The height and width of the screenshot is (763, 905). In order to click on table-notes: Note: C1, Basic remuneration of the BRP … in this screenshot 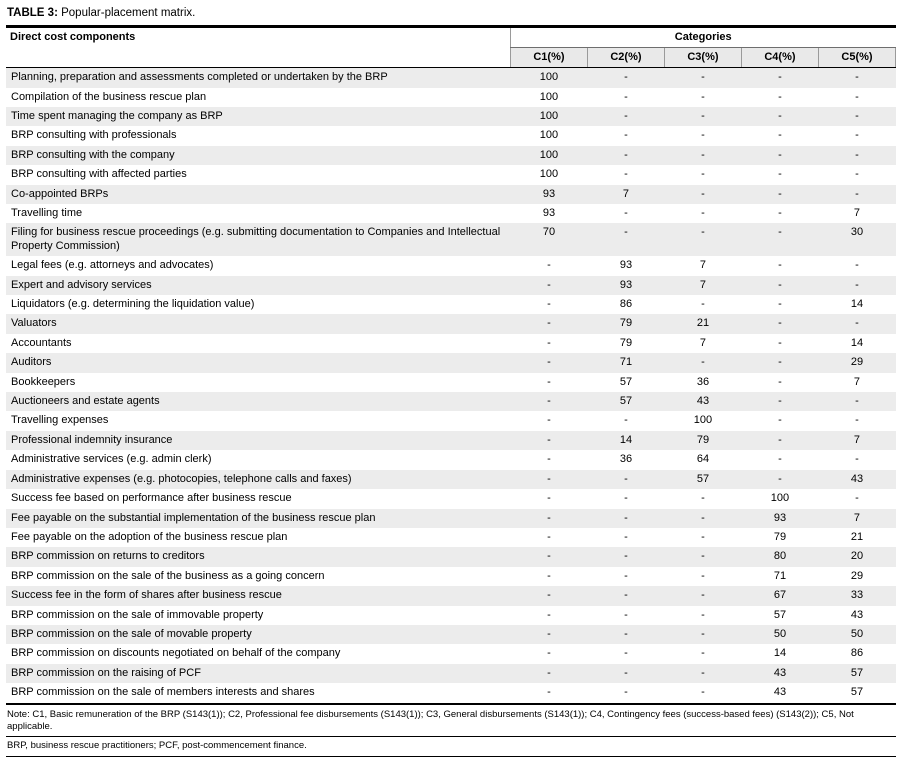, I will do `click(451, 731)`.